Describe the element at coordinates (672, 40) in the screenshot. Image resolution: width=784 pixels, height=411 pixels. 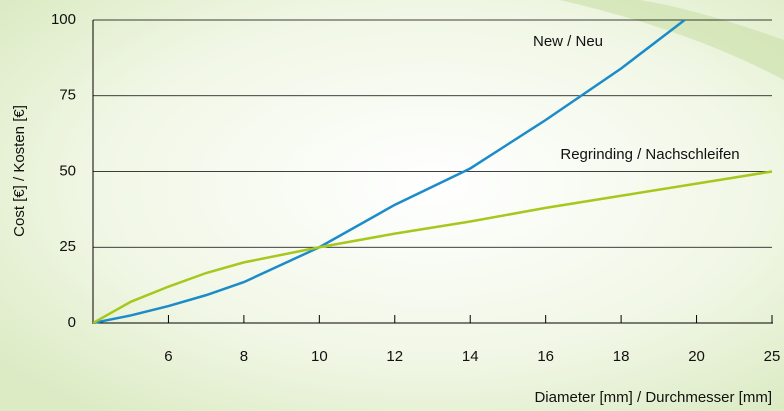
I see `decor-leaf` at that location.